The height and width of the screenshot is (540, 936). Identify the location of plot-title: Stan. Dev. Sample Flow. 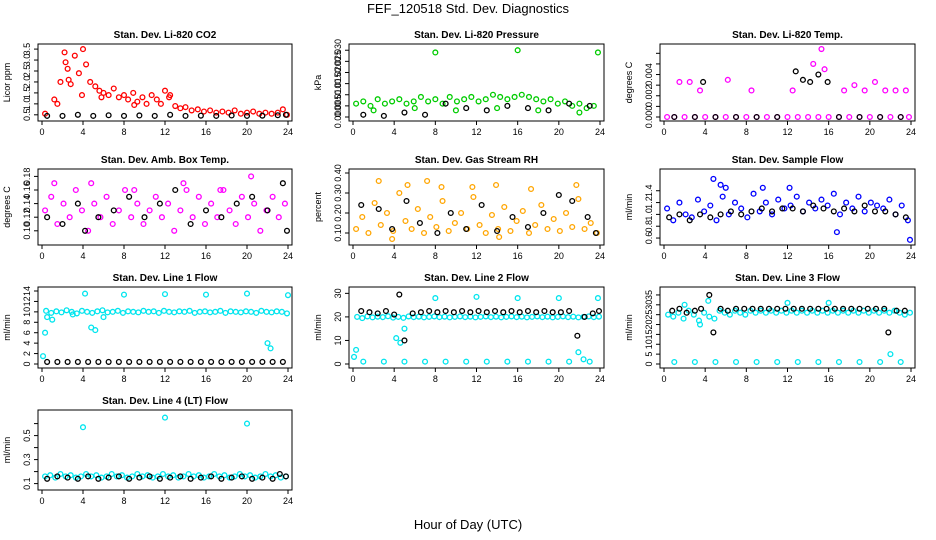
(788, 160).